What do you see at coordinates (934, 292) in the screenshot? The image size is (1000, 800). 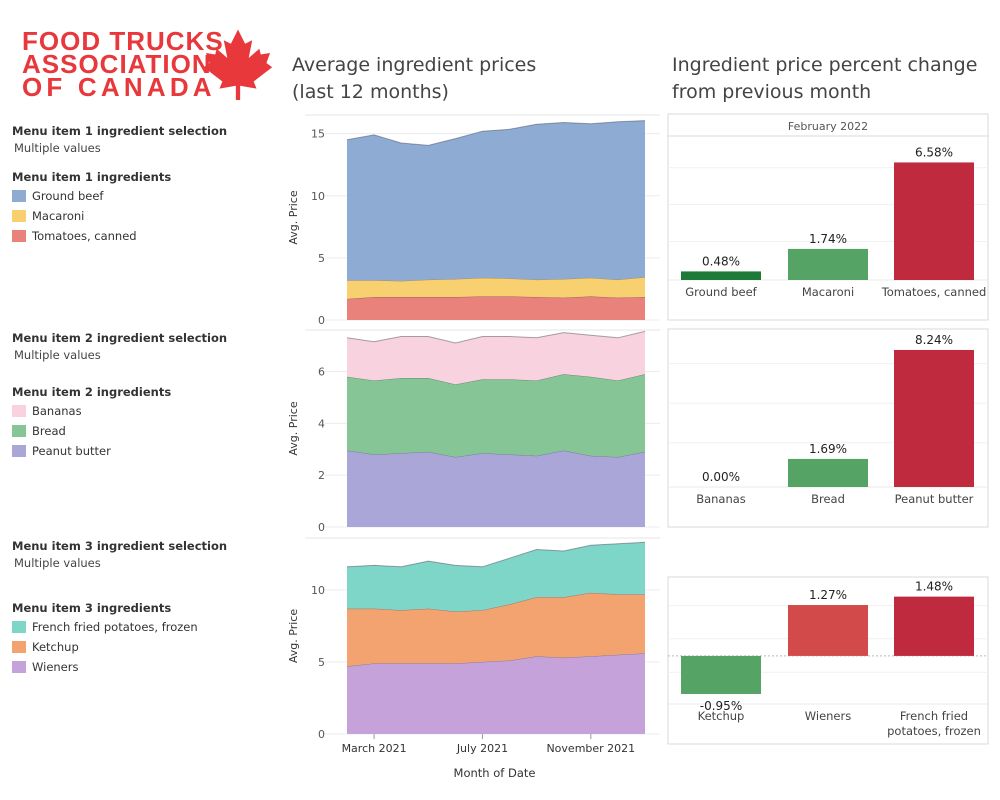 I see `category-label: Tomatoes, canned` at bounding box center [934, 292].